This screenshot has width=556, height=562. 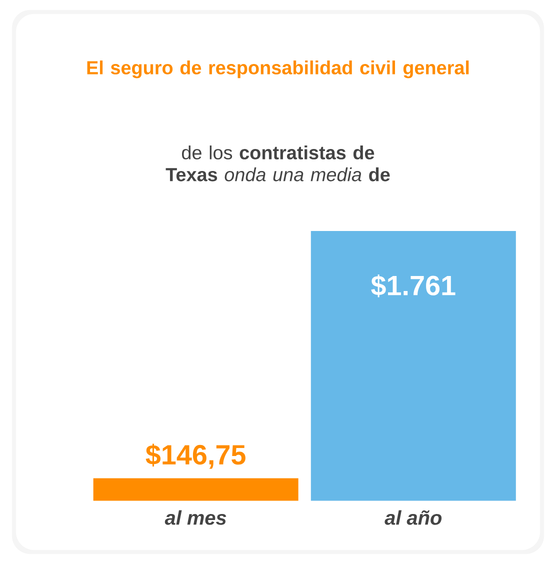 What do you see at coordinates (278, 164) in the screenshot?
I see `text: de los contratistas de Texas onda una media de` at bounding box center [278, 164].